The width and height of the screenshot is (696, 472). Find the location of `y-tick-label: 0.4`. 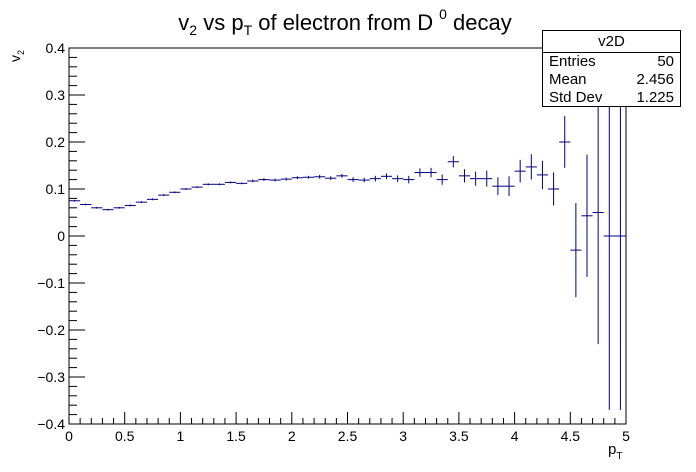

y-tick-label: 0.4 is located at coordinates (56, 48).